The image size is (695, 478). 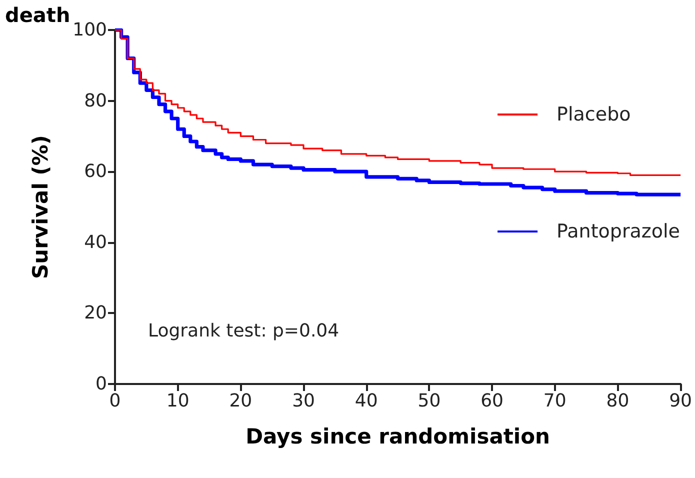 I want to click on y-tick-label: 80, so click(x=95, y=101).